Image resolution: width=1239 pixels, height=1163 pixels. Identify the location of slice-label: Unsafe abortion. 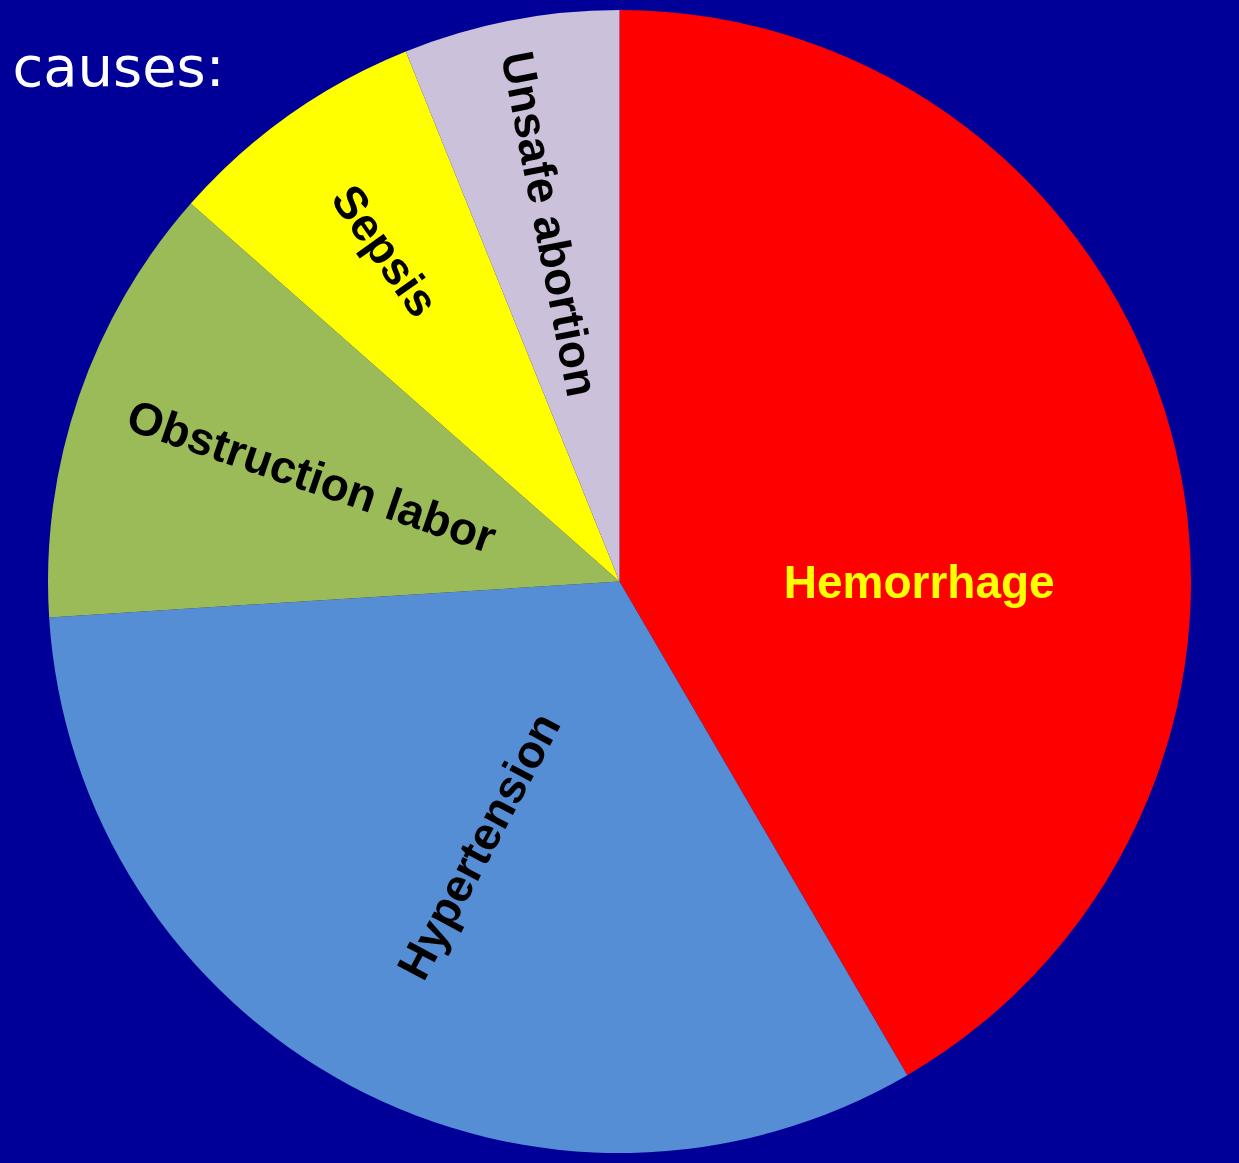
(550, 224).